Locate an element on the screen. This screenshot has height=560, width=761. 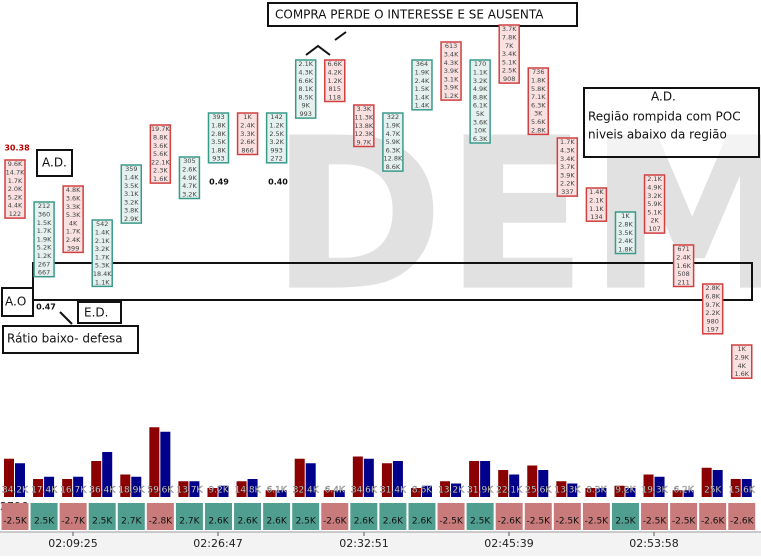
volume-label: 25K is located at coordinates (713, 491).